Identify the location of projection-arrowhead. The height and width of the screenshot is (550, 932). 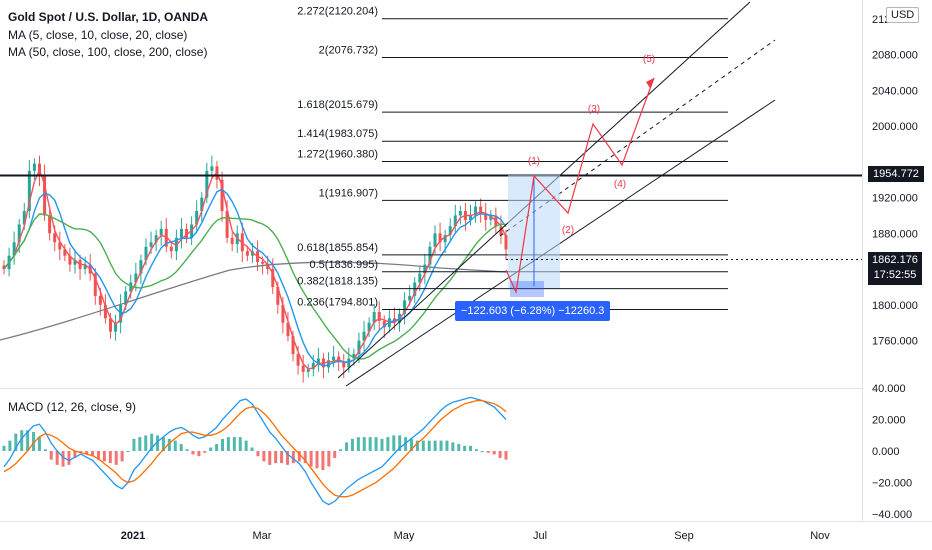
(650, 83).